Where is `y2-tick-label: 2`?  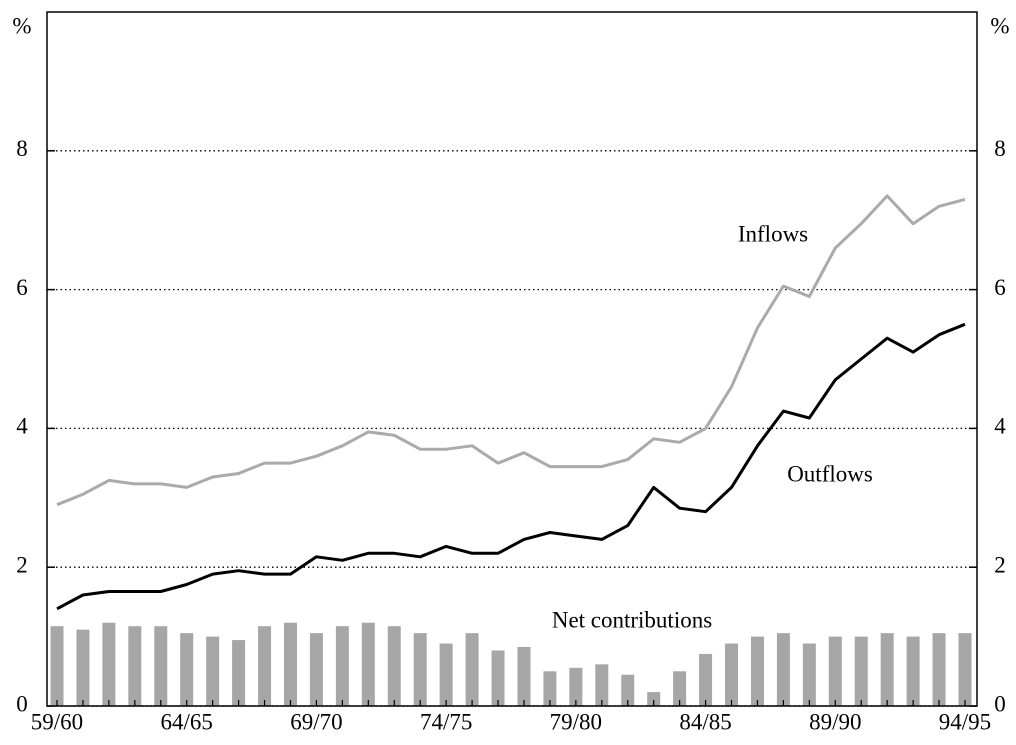 y2-tick-label: 2 is located at coordinates (1000, 564).